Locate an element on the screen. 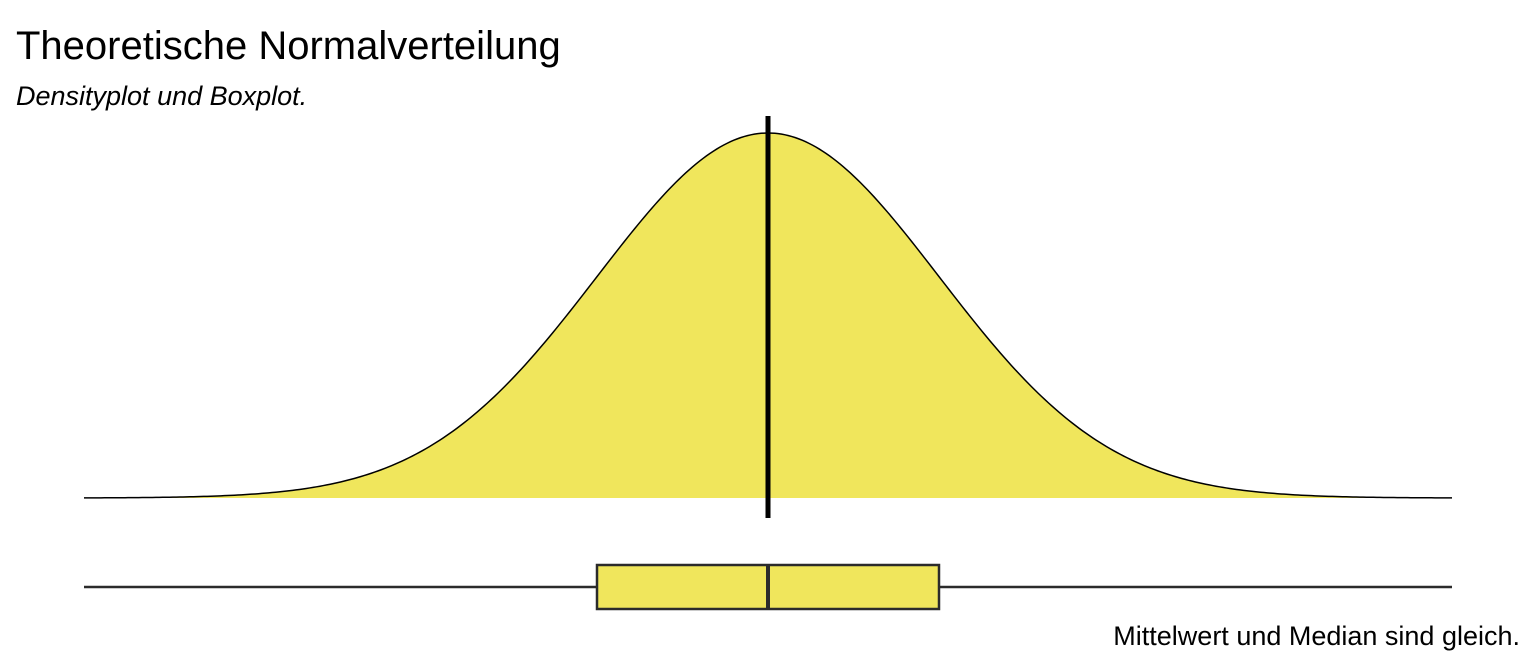  chart-caption: Mittelwert und Median sind gleich. is located at coordinates (1316, 636).